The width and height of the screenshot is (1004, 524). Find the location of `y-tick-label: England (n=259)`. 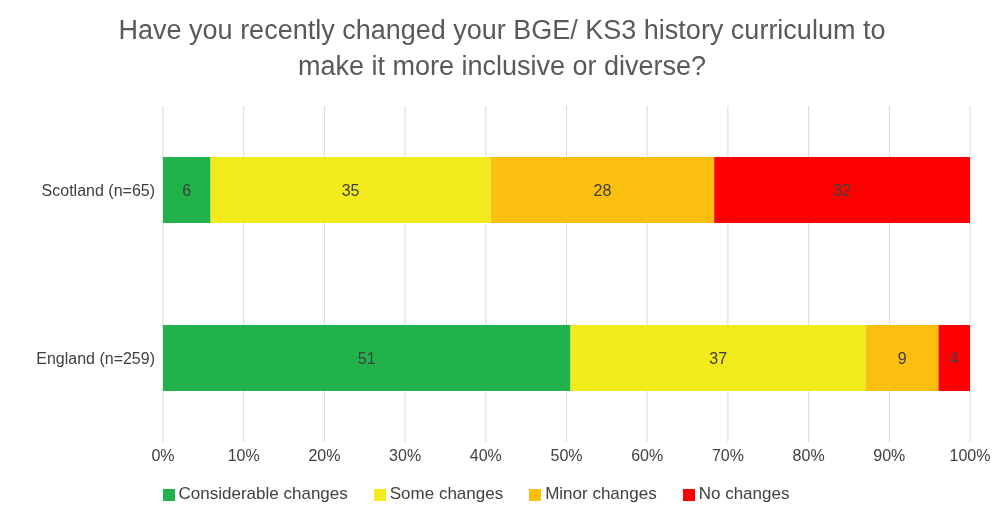

y-tick-label: England (n=259) is located at coordinates (95, 358).